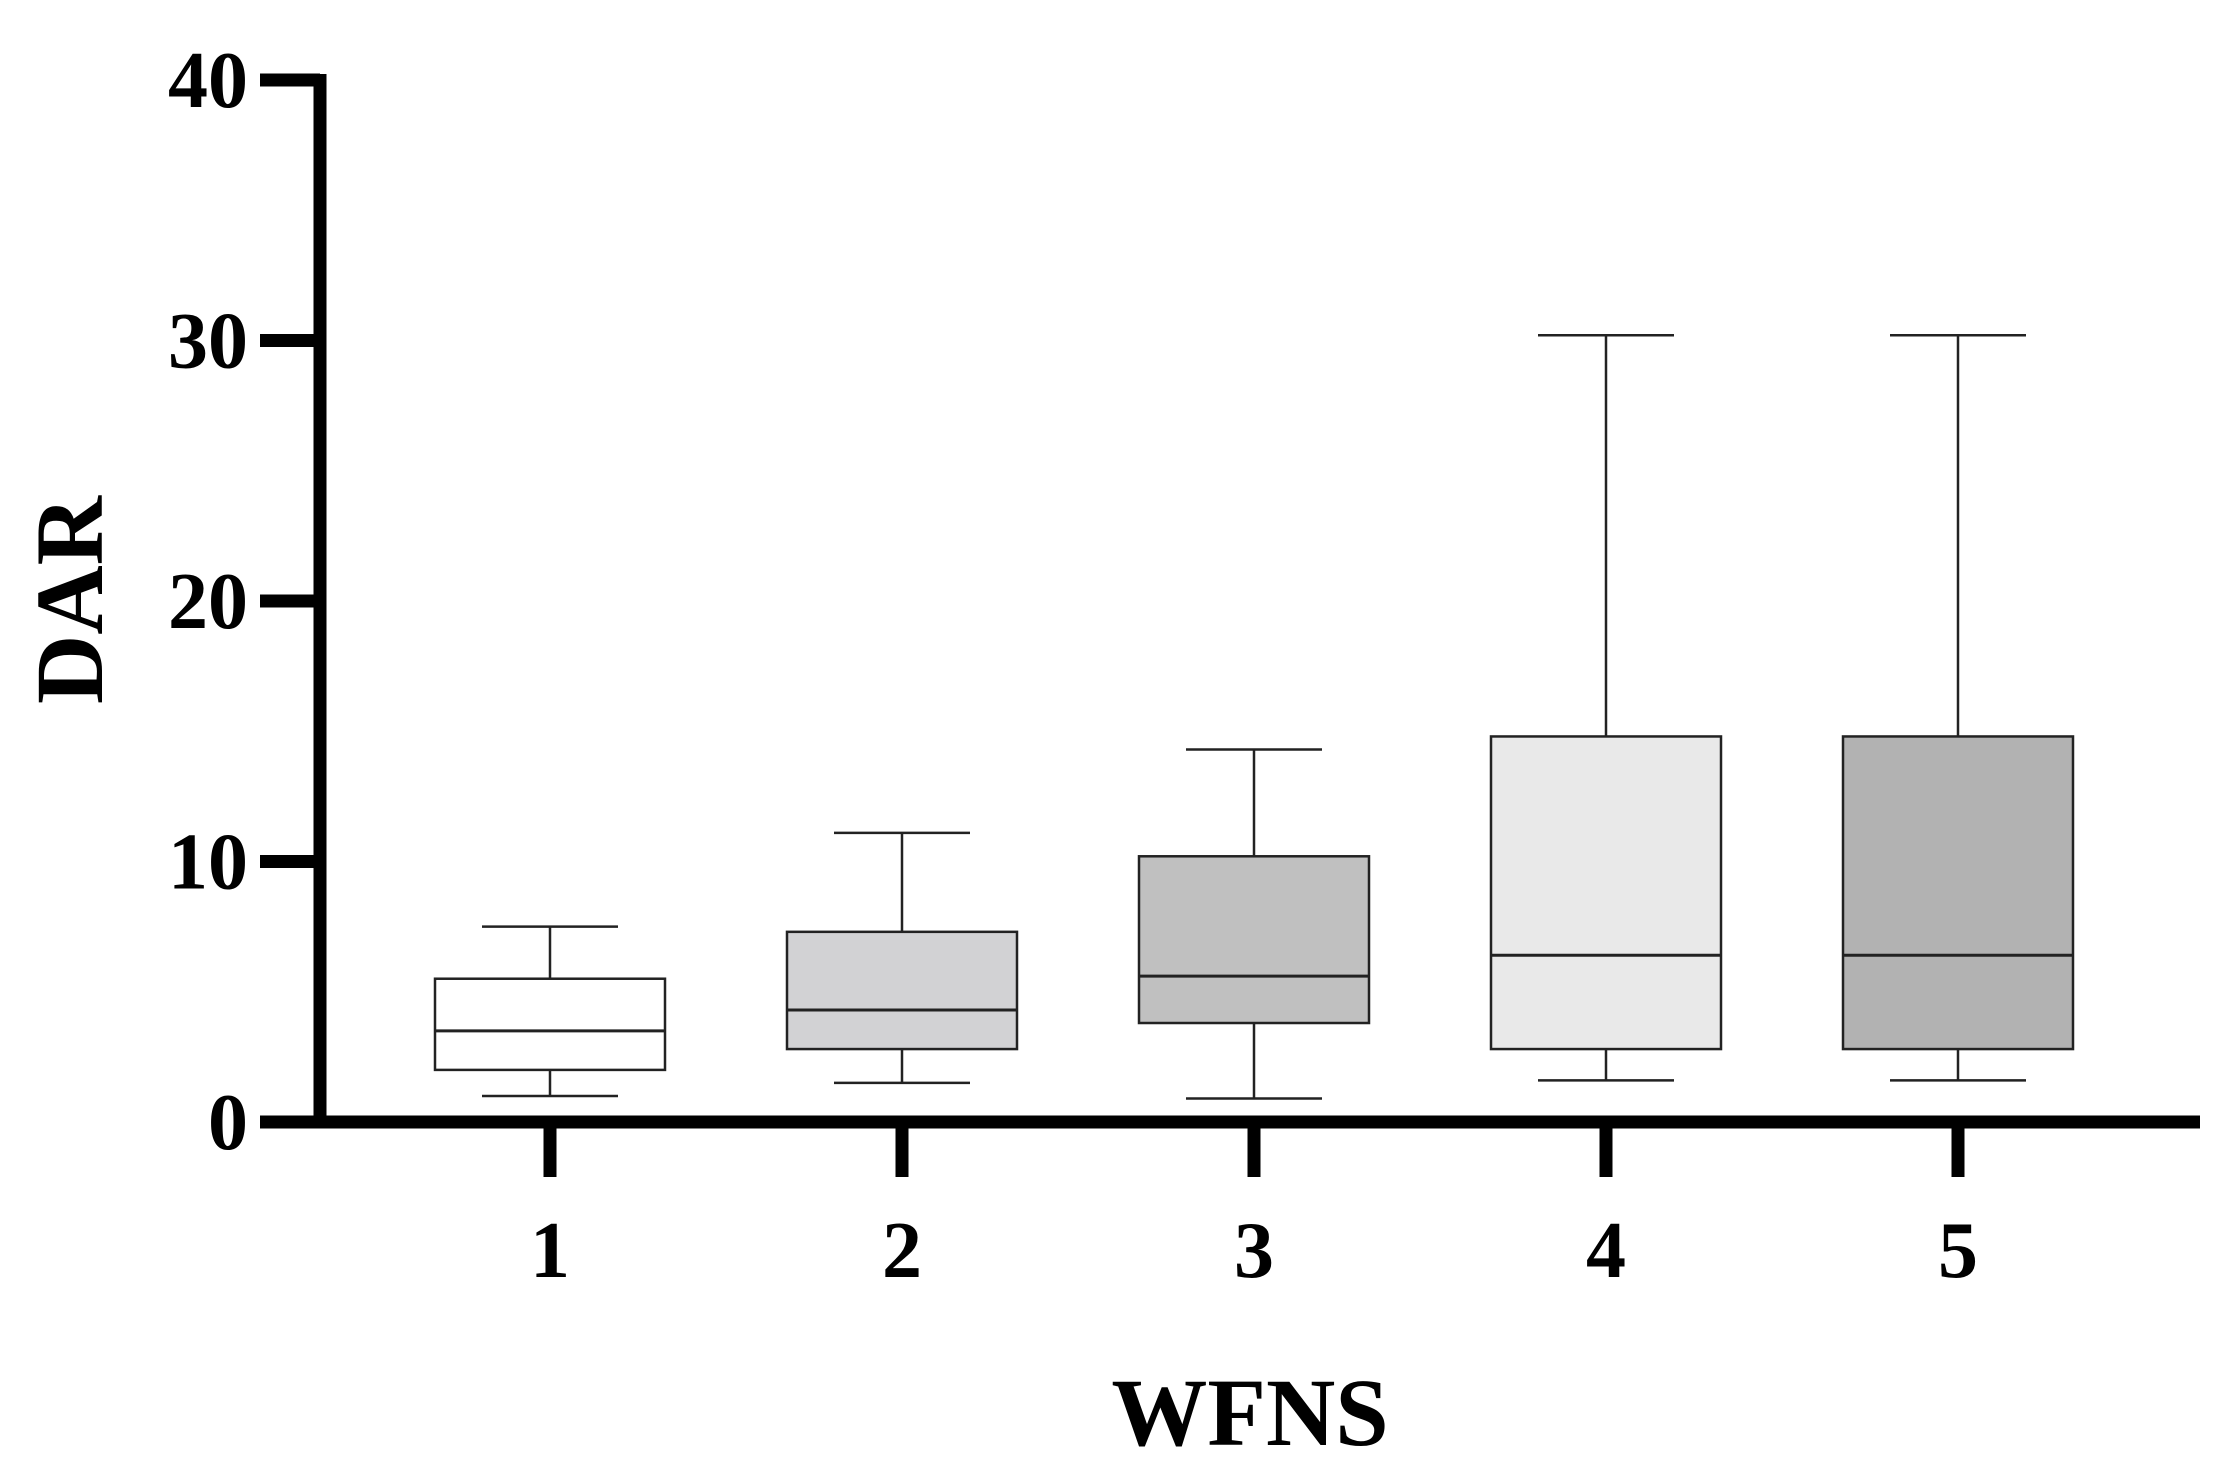 This screenshot has width=2219, height=1473. I want to click on x-axis-title: WFNS, so click(1249, 1412).